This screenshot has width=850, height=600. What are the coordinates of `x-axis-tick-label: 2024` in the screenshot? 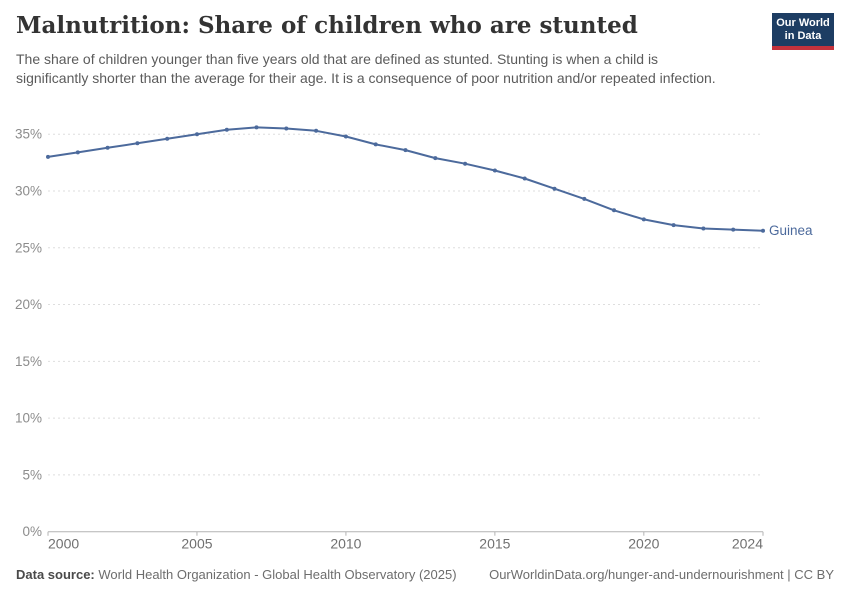 It's located at (747, 544).